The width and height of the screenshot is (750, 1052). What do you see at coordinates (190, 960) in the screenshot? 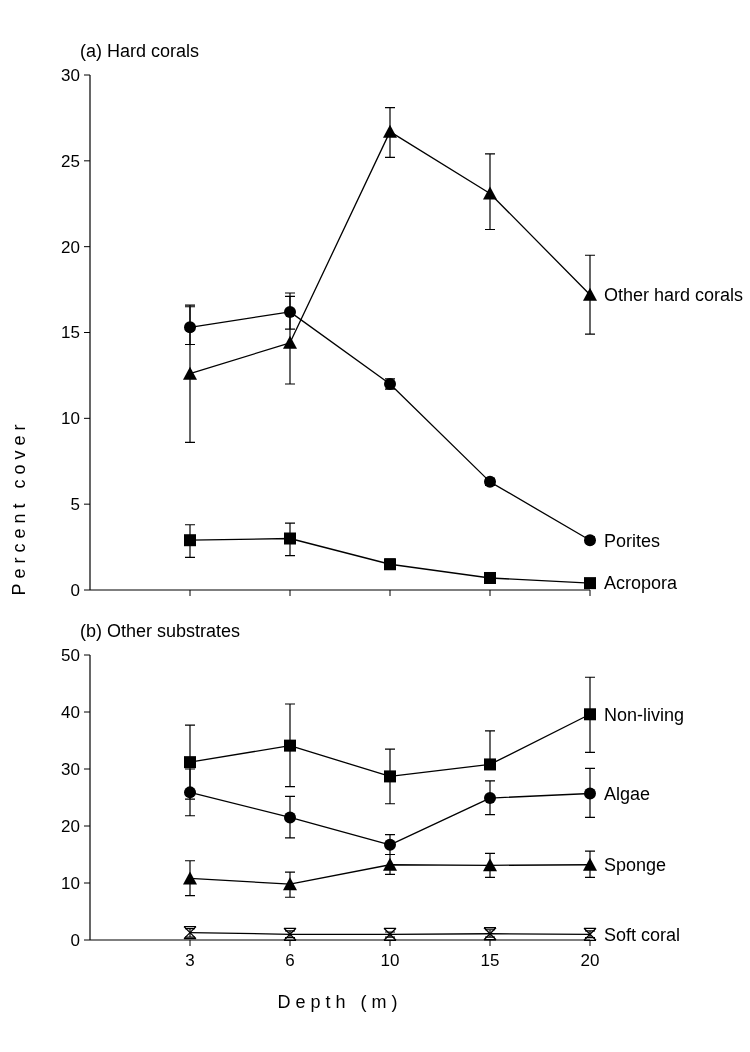
I see `x-tick-label: 3` at bounding box center [190, 960].